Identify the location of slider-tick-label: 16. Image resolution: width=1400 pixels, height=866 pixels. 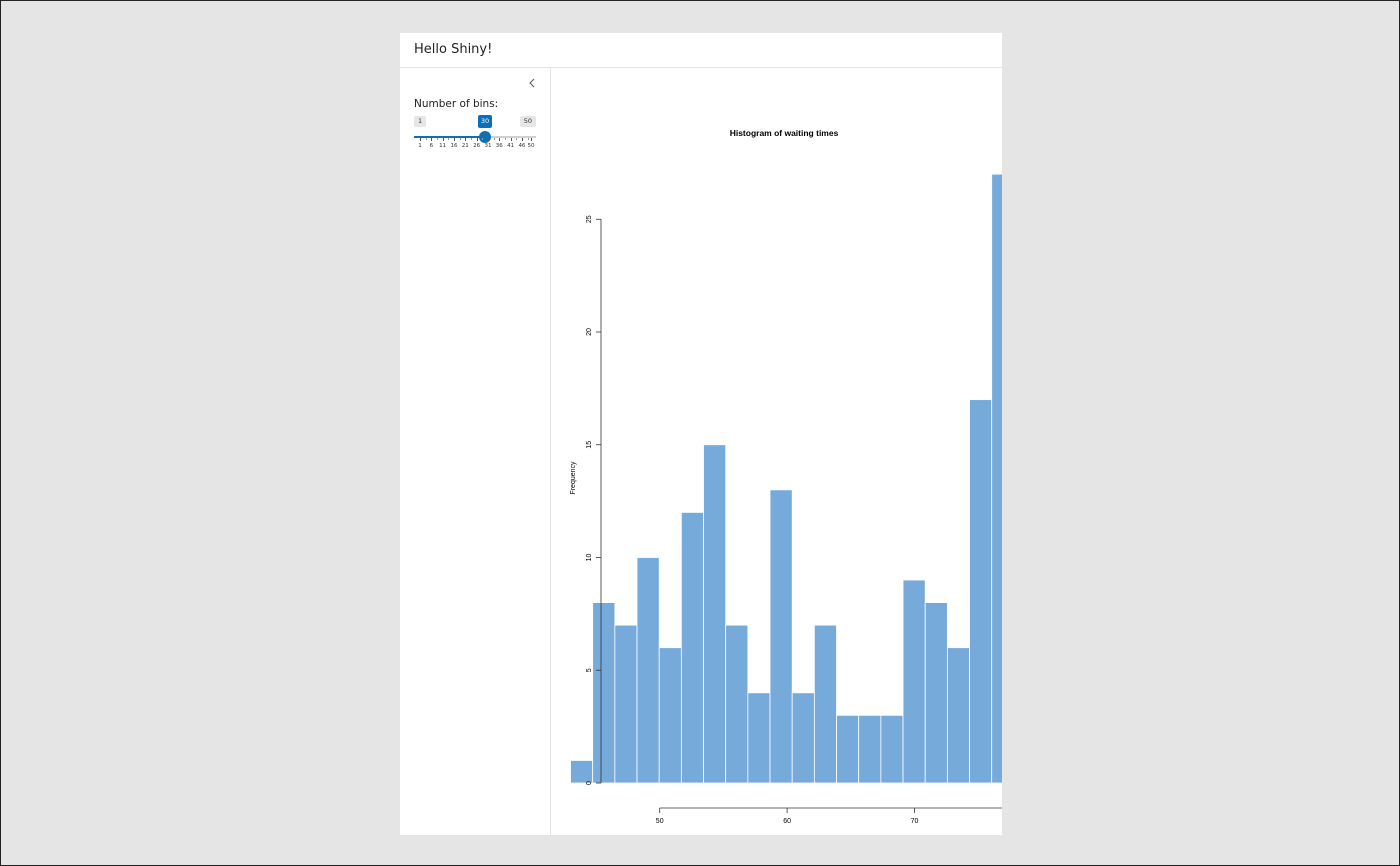
(454, 146).